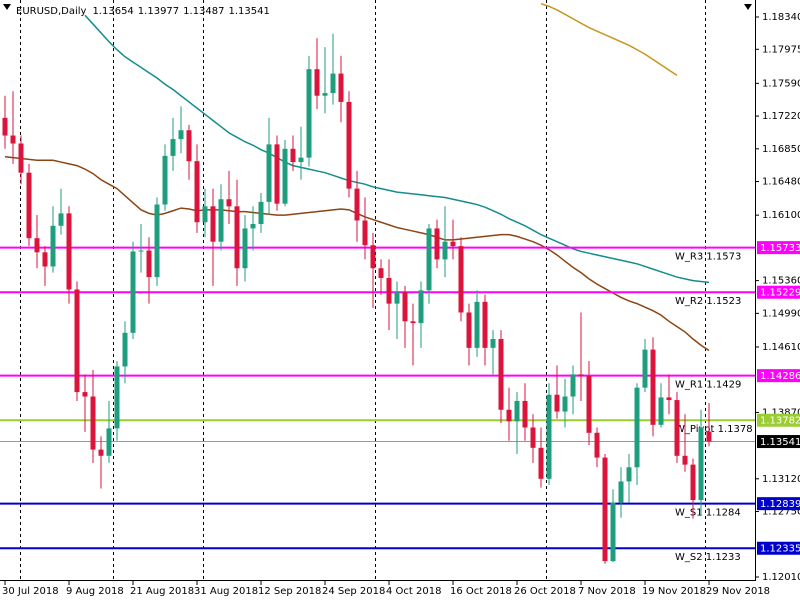  I want to click on x-tick-label: 4 Oct 2018, so click(413, 591).